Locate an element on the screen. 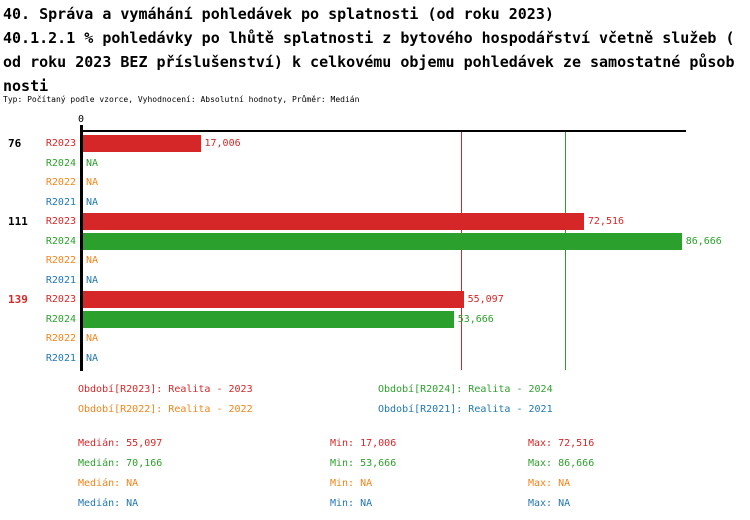 The height and width of the screenshot is (520, 750). series-label-111-R2021: R2021 is located at coordinates (60, 280).